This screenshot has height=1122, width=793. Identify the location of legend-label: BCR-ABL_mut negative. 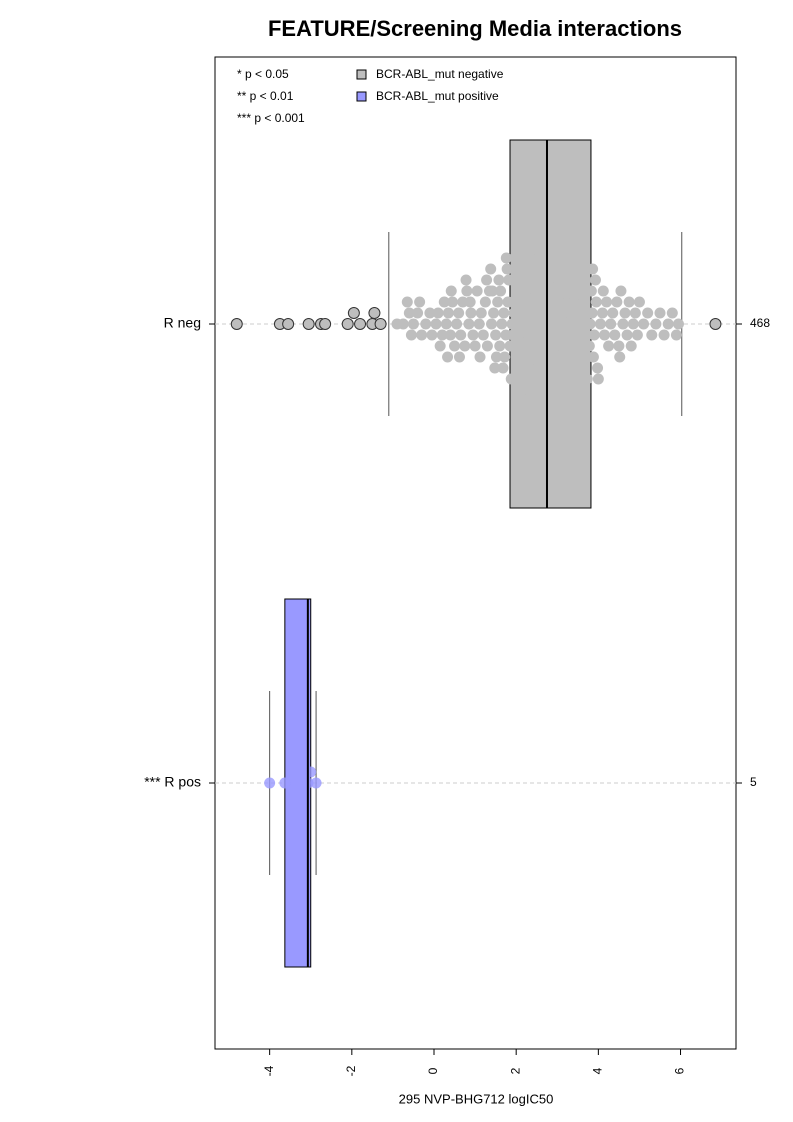
(440, 74).